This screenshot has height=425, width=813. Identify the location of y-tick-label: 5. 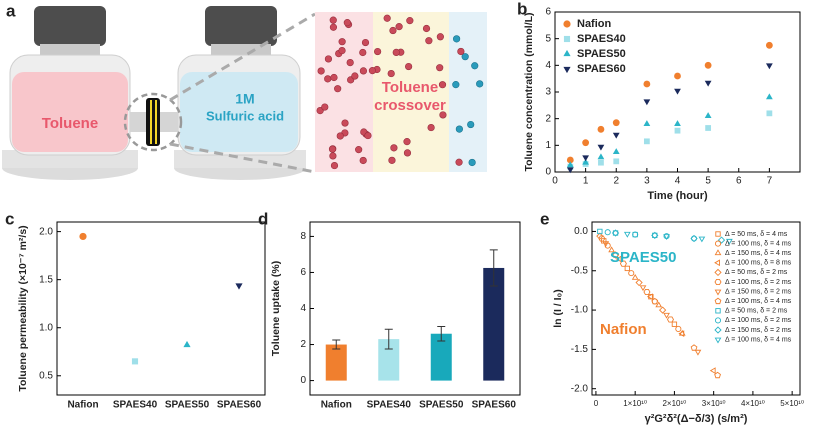
(548, 38).